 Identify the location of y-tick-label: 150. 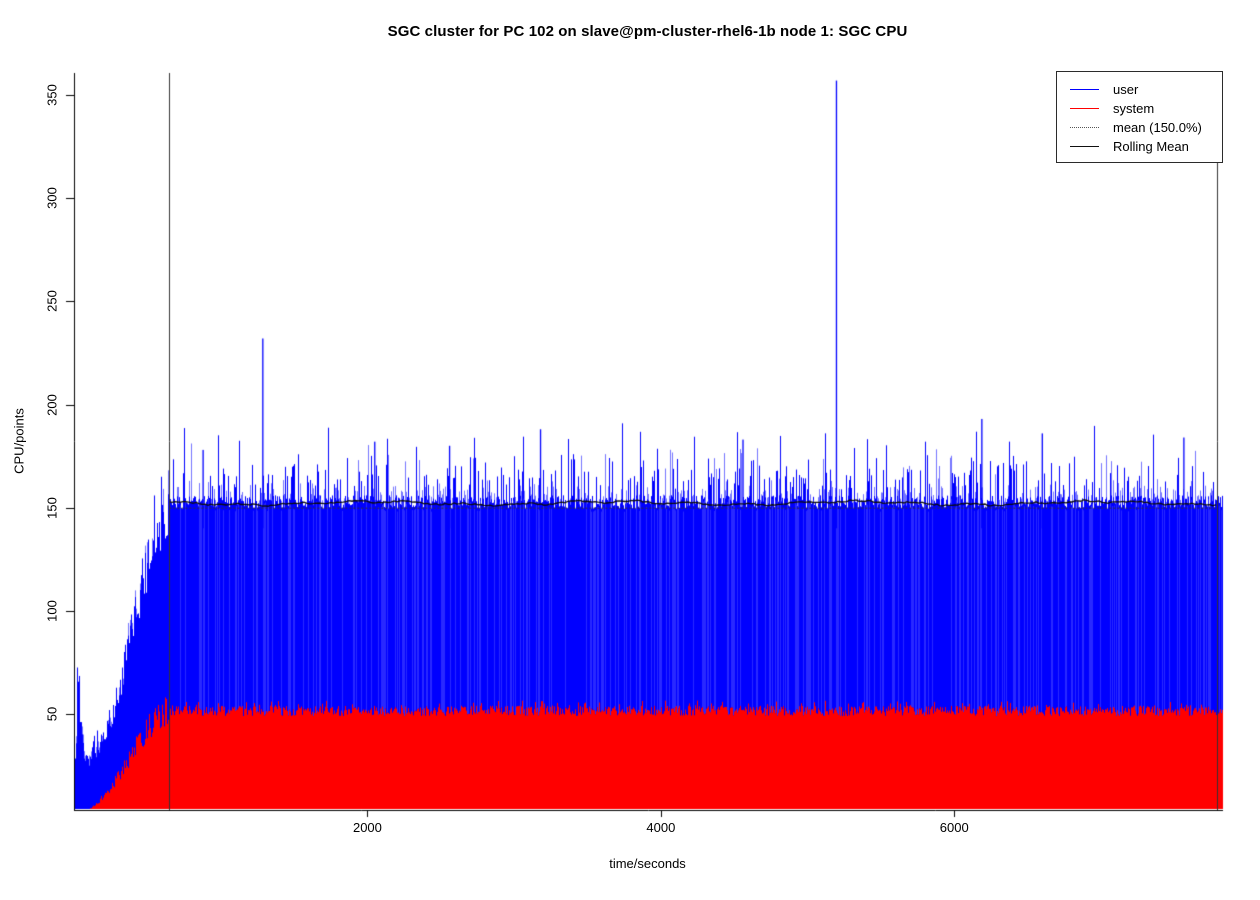
(52, 507).